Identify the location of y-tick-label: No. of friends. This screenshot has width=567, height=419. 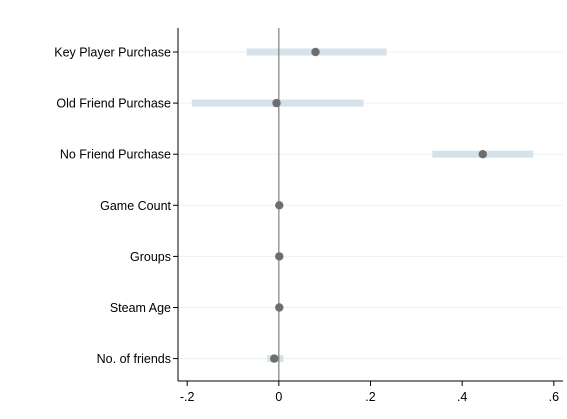
(134, 359).